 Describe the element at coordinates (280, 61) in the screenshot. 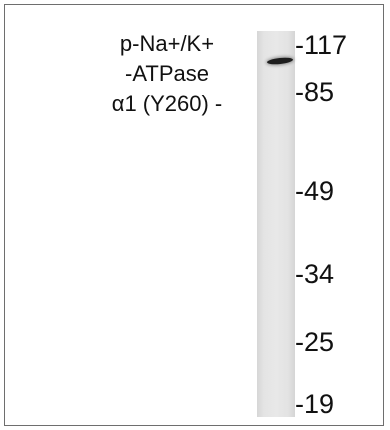

I see `protein-band` at that location.